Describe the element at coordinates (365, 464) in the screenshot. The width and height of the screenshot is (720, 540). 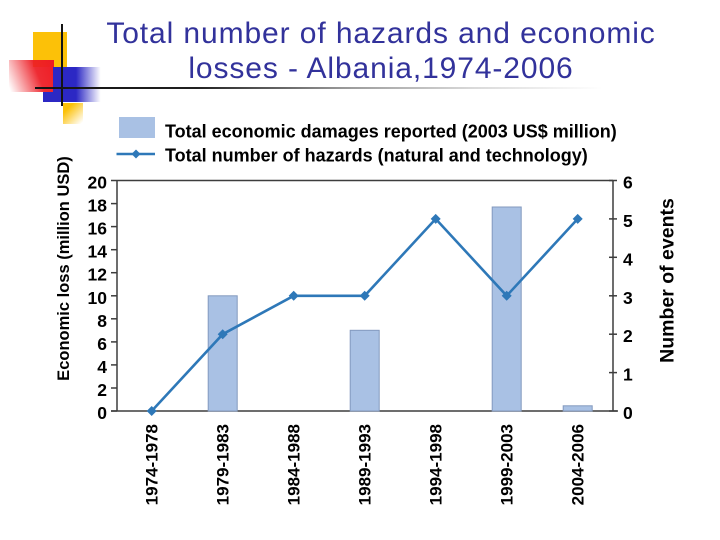
I see `svg-text: 1989-1993` at that location.